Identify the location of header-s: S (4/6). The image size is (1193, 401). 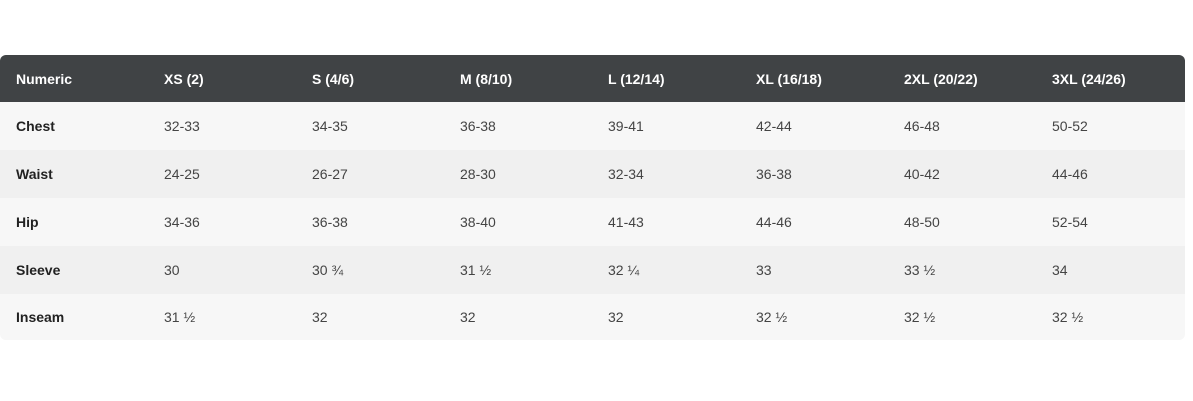
(333, 78).